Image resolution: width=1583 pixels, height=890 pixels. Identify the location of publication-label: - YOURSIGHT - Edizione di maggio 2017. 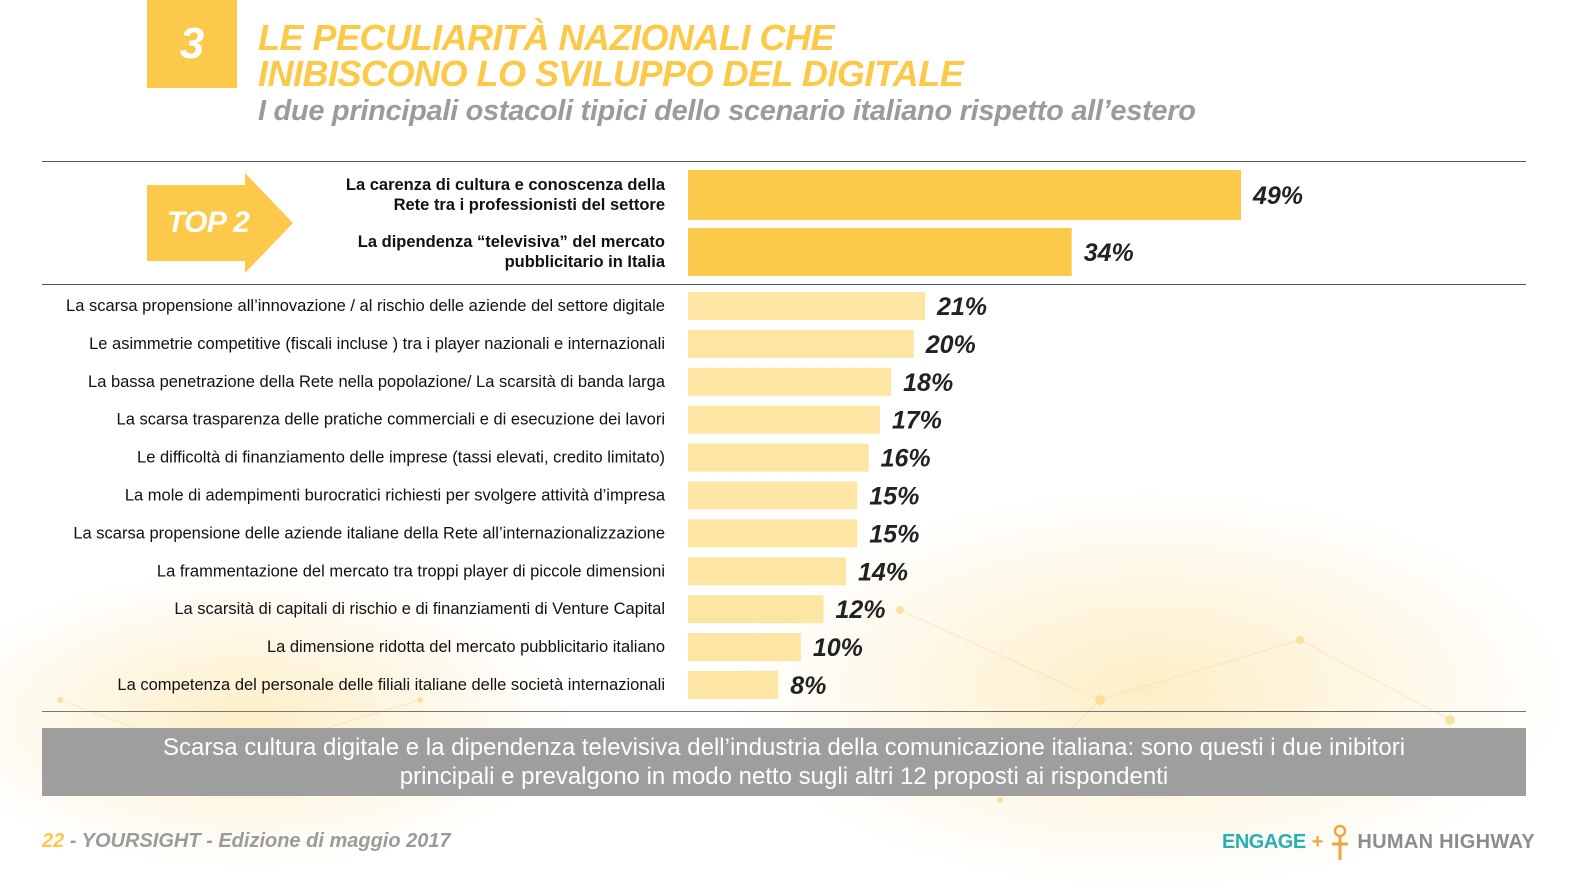
(257, 841).